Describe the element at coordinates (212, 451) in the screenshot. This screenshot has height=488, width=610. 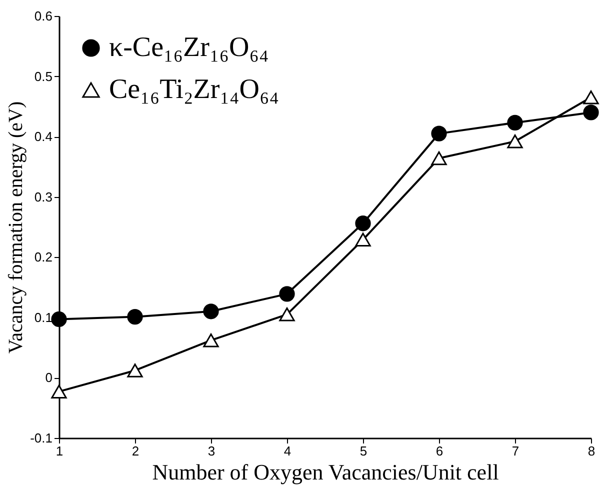
I see `x-tick-label: 3` at that location.